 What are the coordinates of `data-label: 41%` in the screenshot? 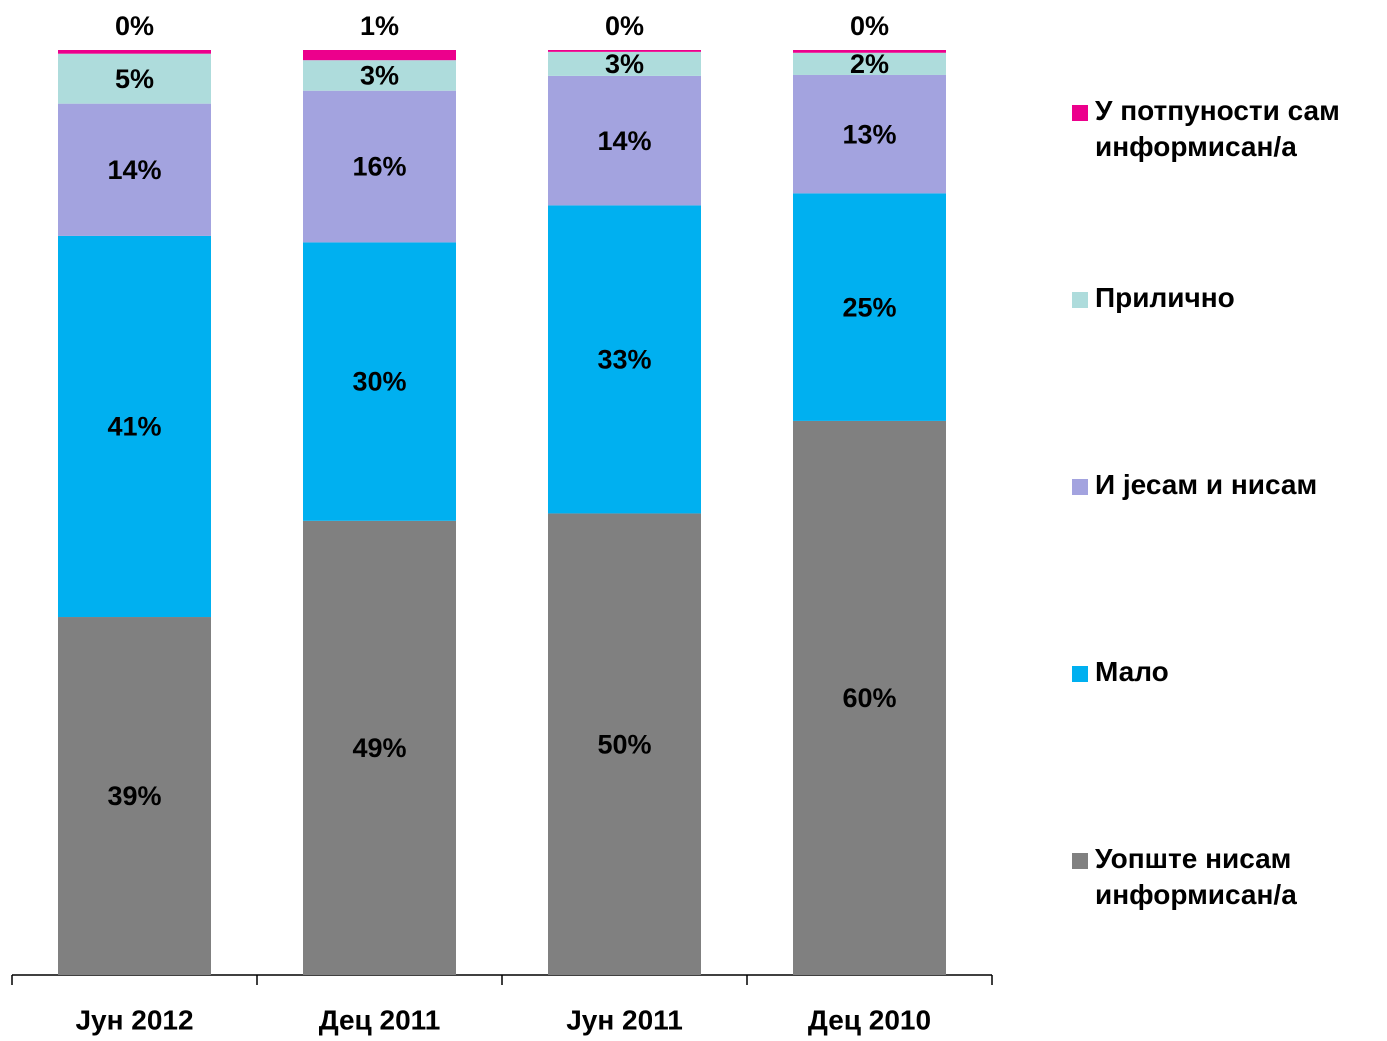 It's located at (134, 427).